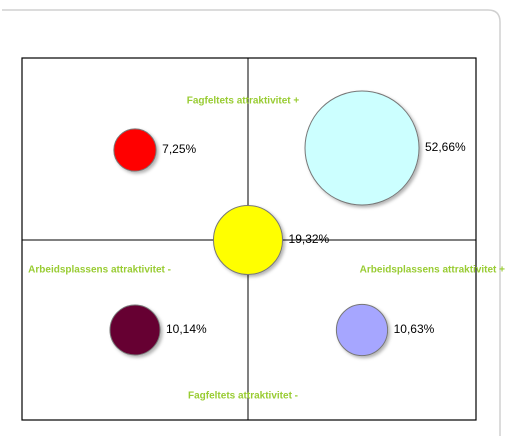  I want to click on axis-annotation: Fagfeltets attraktivitet -, so click(243, 396).